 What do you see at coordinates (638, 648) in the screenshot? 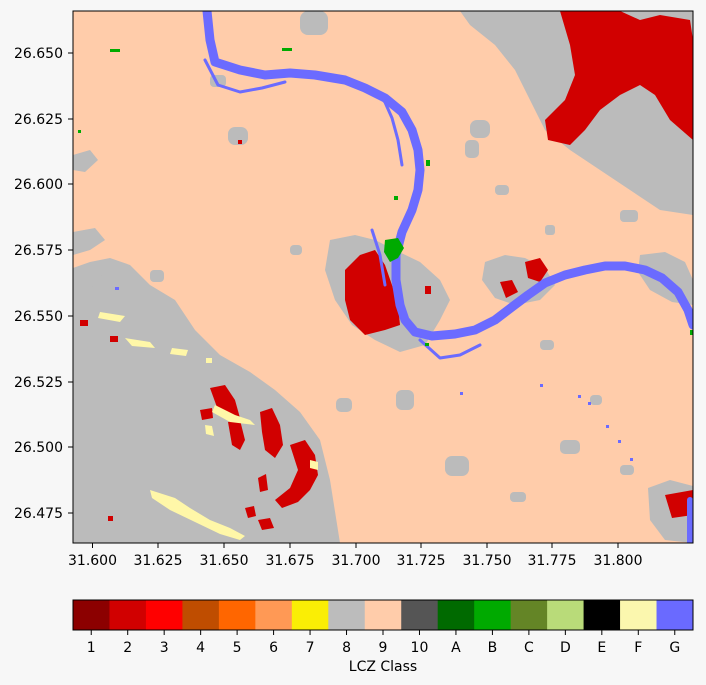
I see `colorbar-tick-label: F` at bounding box center [638, 648].